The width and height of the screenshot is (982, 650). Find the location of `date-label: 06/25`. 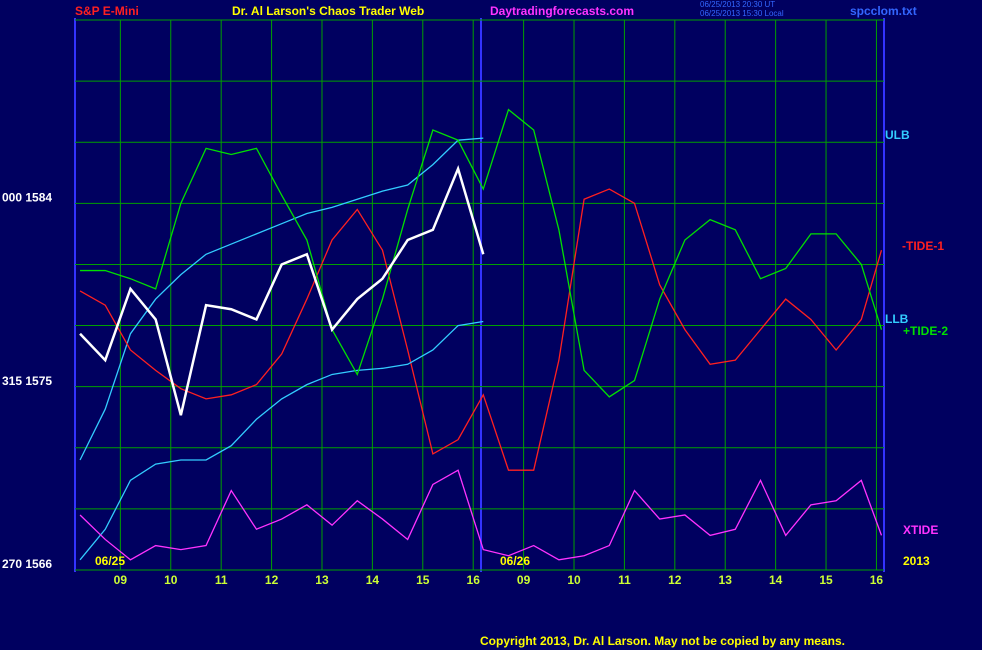

date-label: 06/25 is located at coordinates (110, 561).